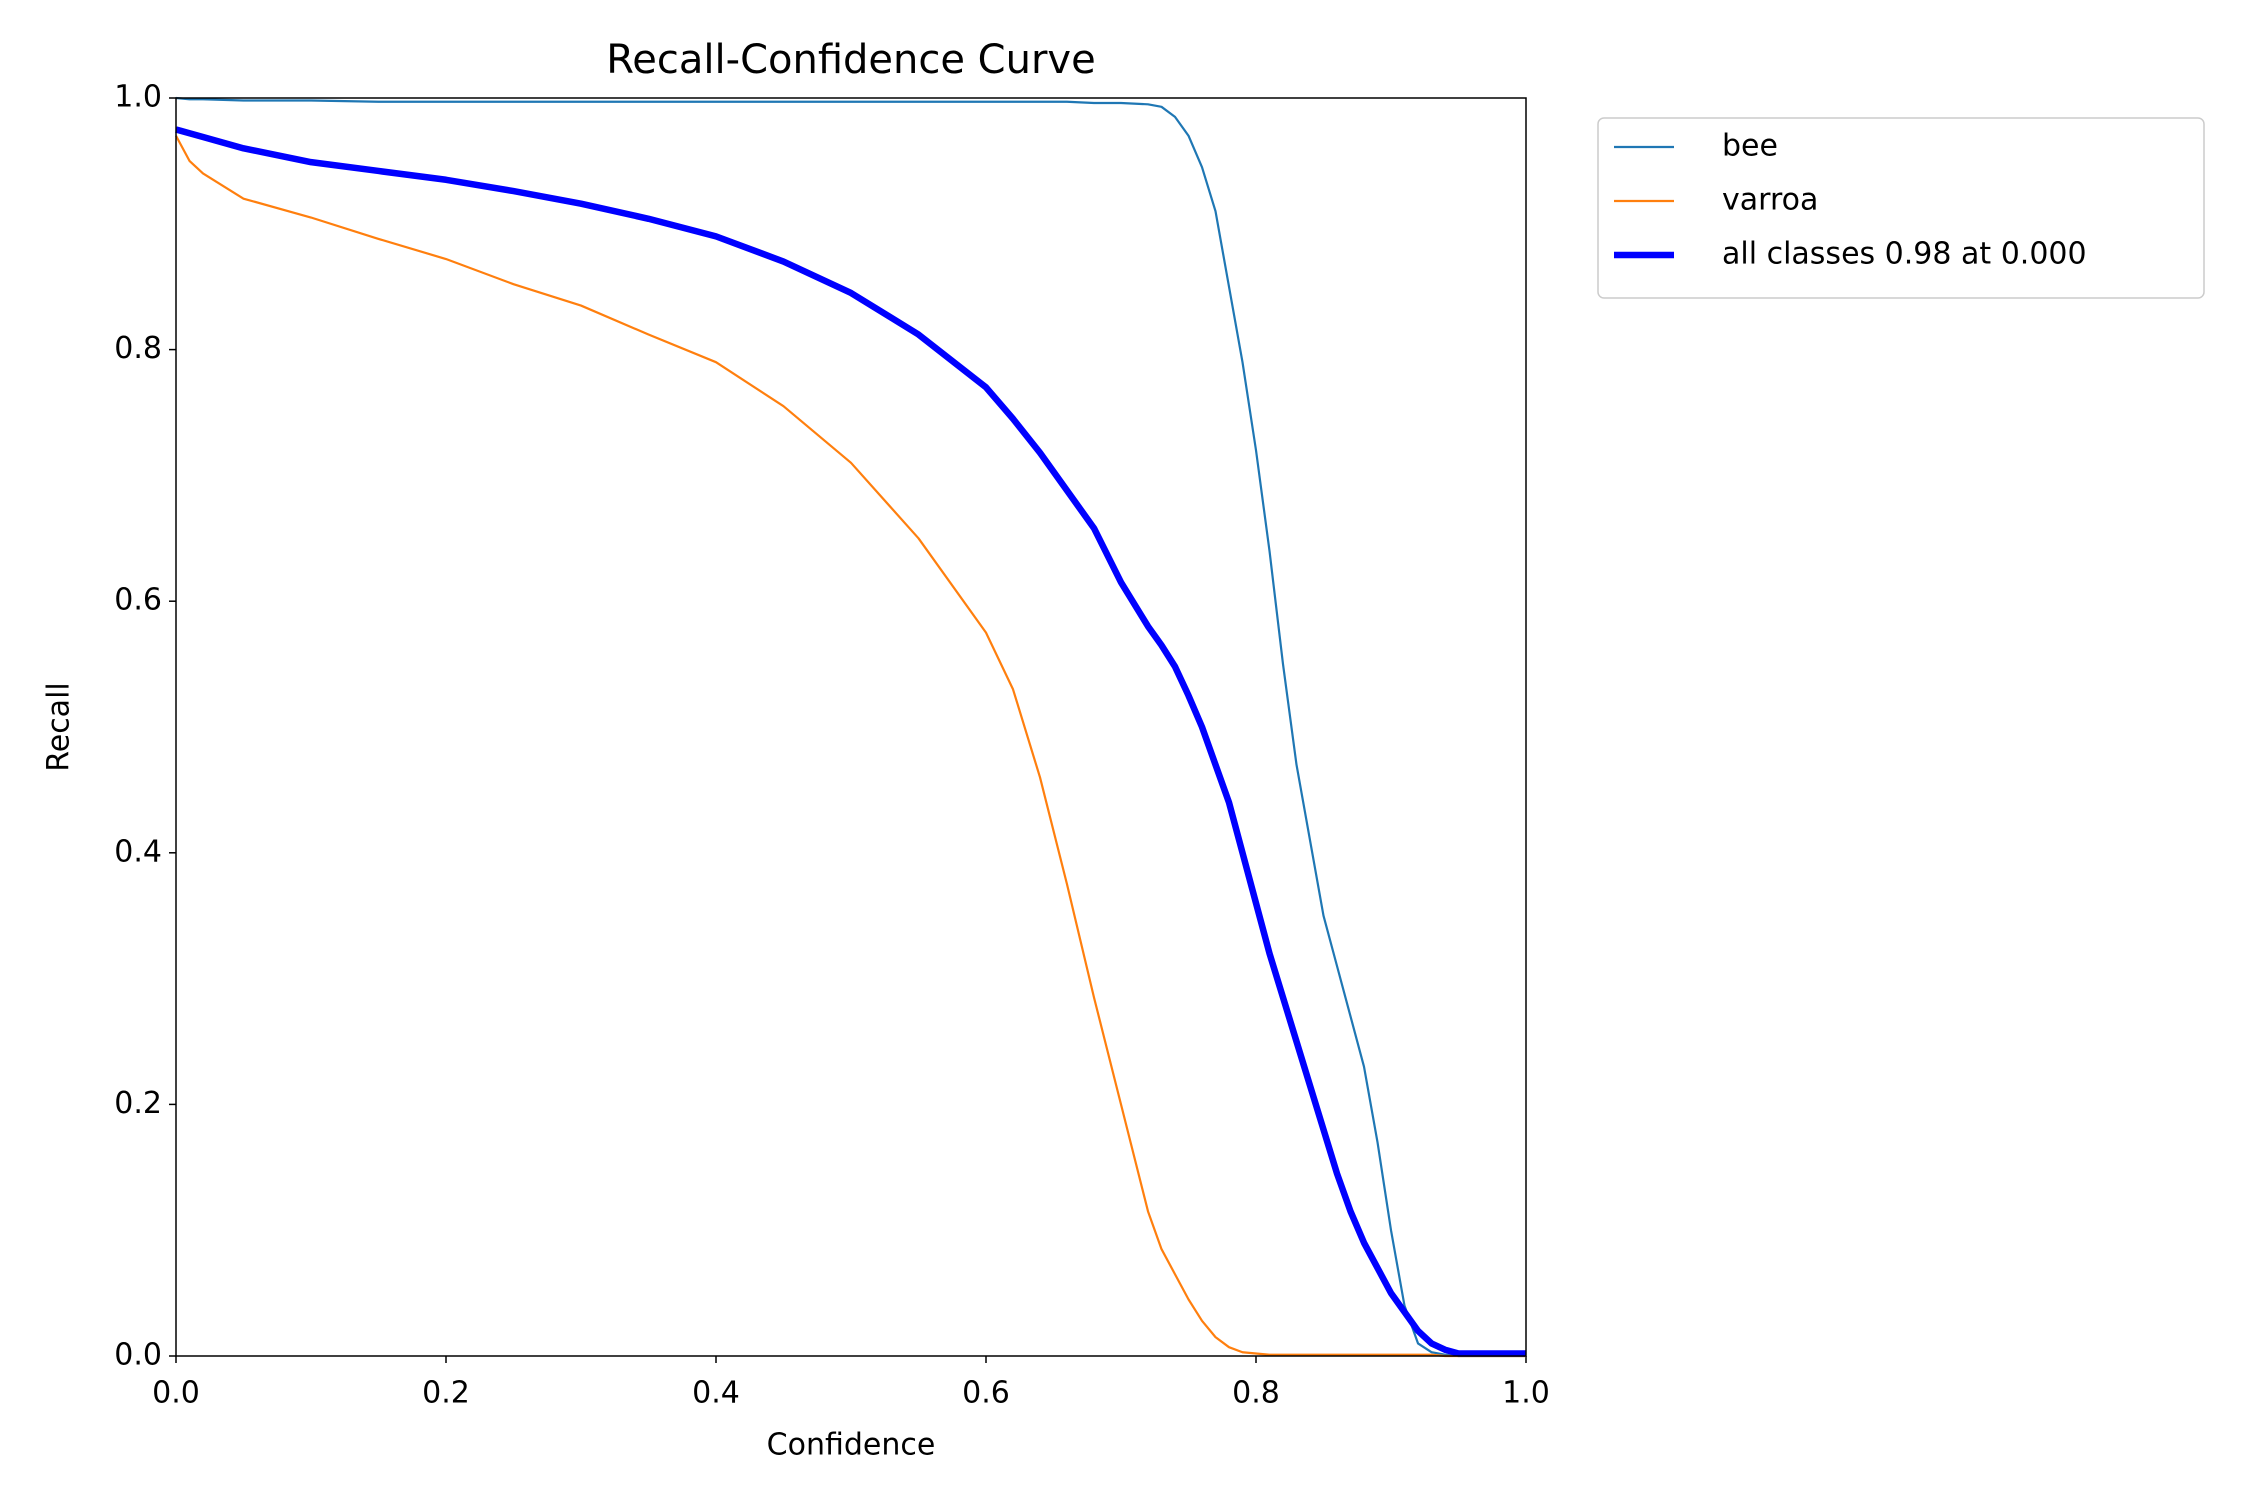  What do you see at coordinates (1901, 208) in the screenshot?
I see `legend-box` at bounding box center [1901, 208].